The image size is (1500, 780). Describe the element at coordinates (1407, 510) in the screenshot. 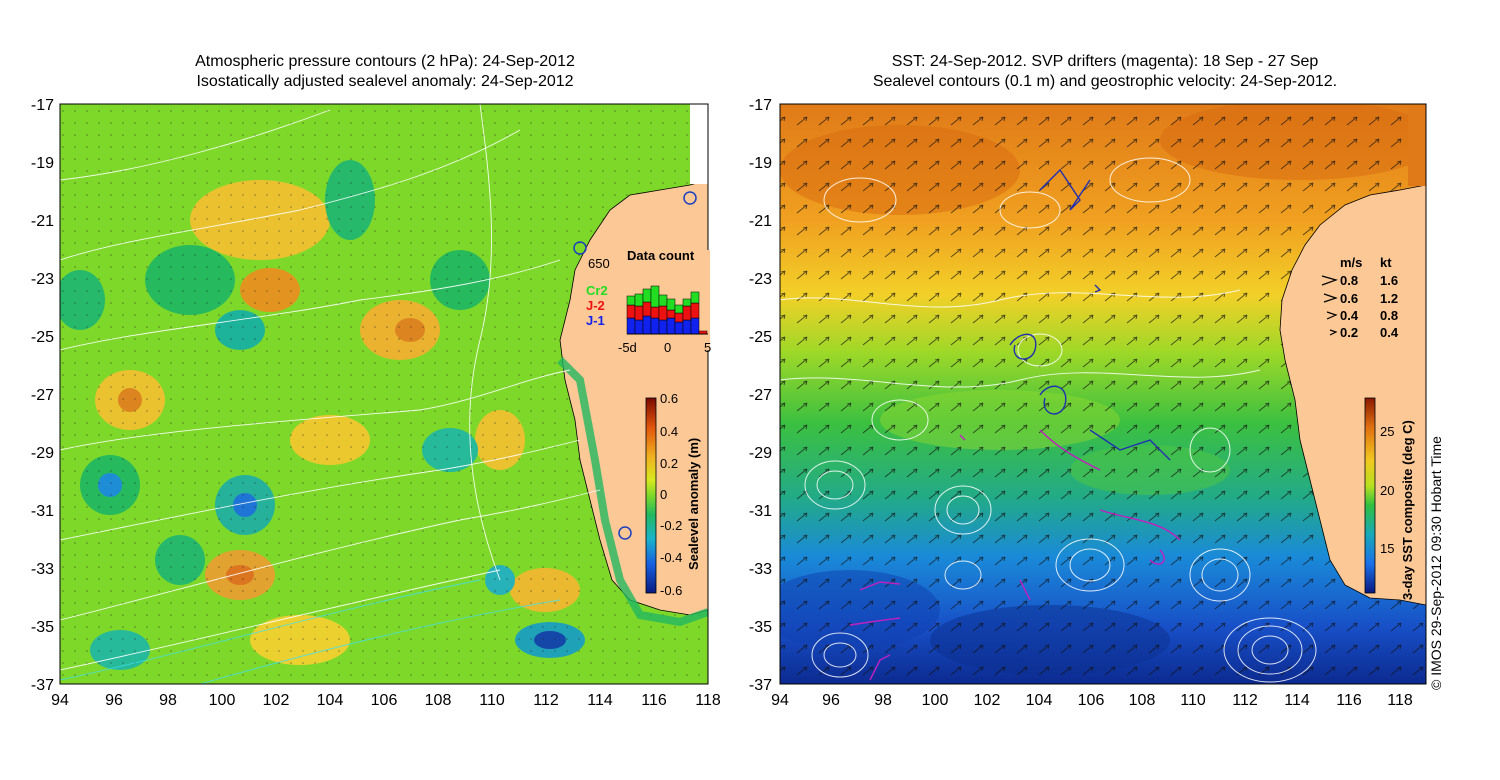

I see `sst-colorbar-label: 3-day SST composite (deg C)` at that location.